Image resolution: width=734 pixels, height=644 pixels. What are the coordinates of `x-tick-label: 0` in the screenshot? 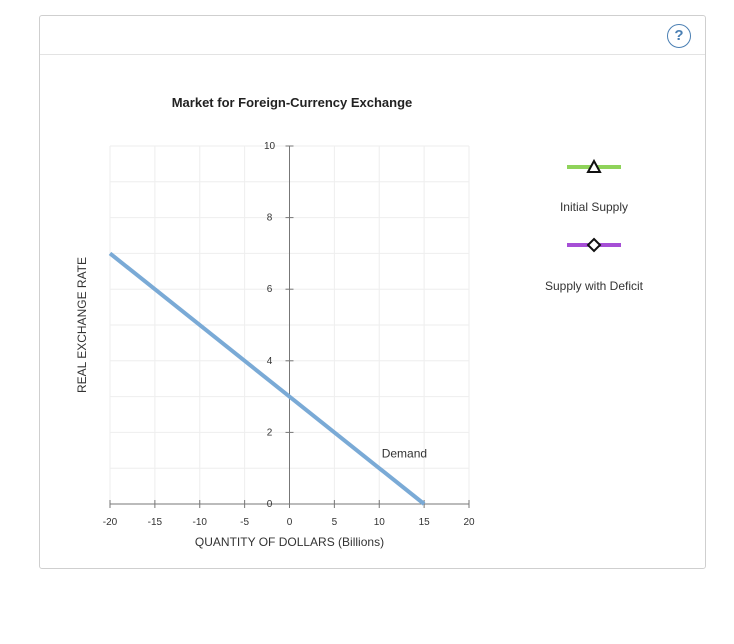 It's located at (290, 522).